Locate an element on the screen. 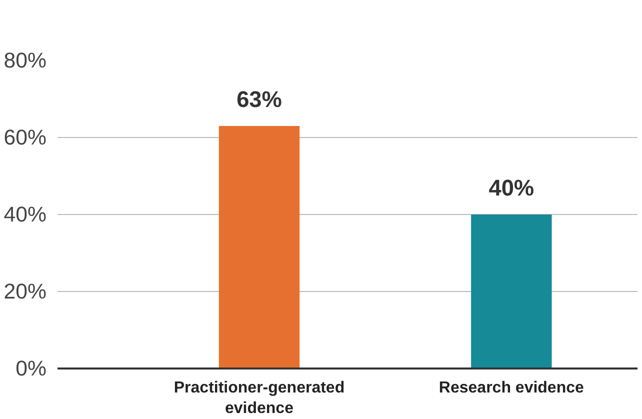 This screenshot has width=642, height=419. x-tick-label: Practitioner-generated evidence is located at coordinates (259, 398).